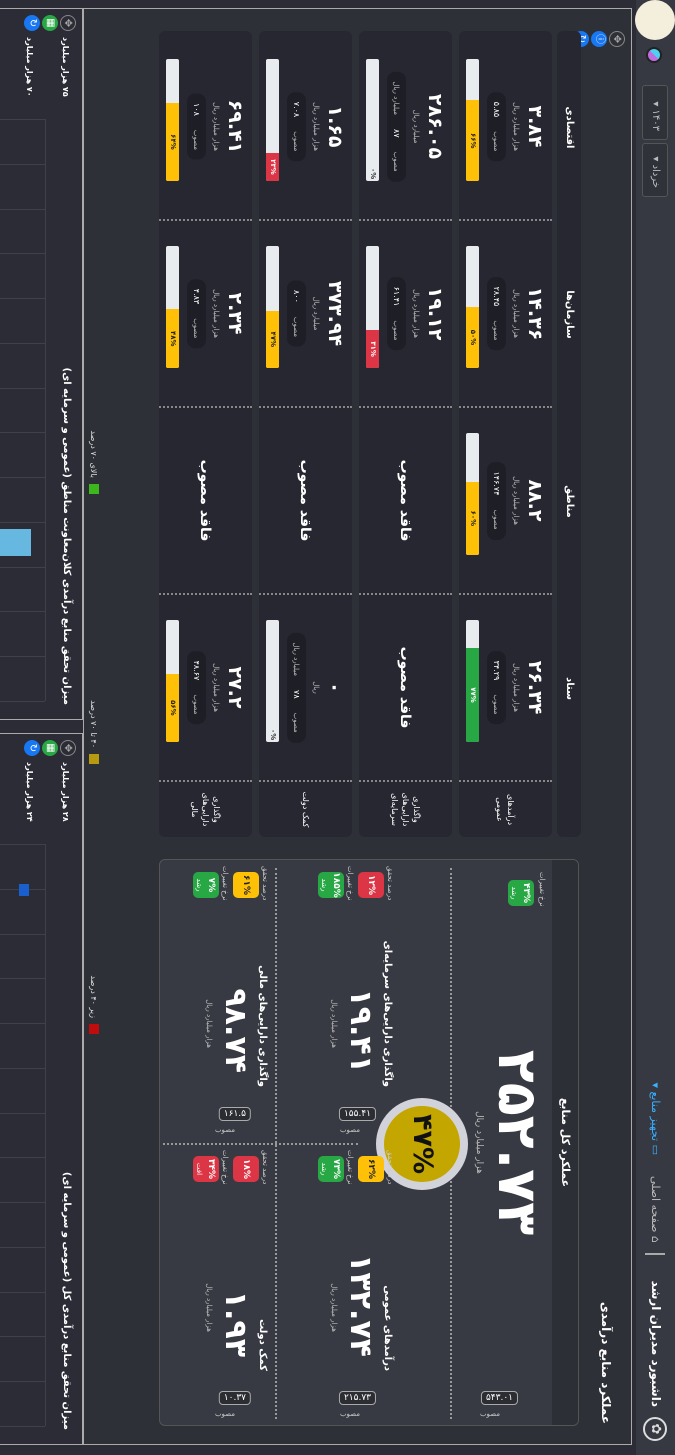 This screenshot has width=675, height=1455. Describe the element at coordinates (246, 1169) in the screenshot. I see `realization-badge: ۱۸%` at that location.